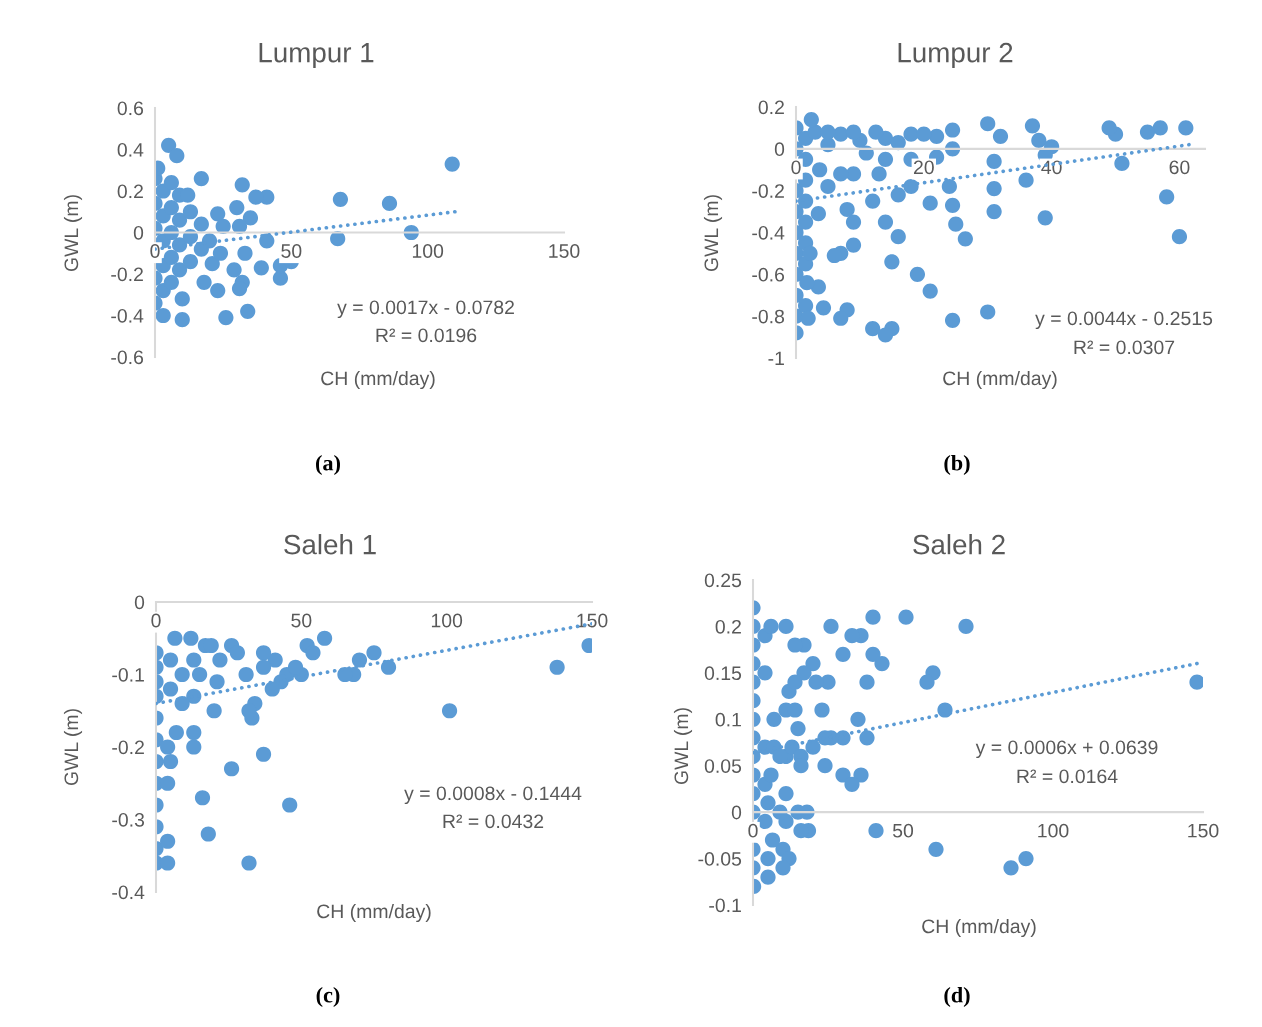 This screenshot has height=1027, width=1262. Describe the element at coordinates (493, 821) in the screenshot. I see `annotation: R² = 0.0432` at that location.